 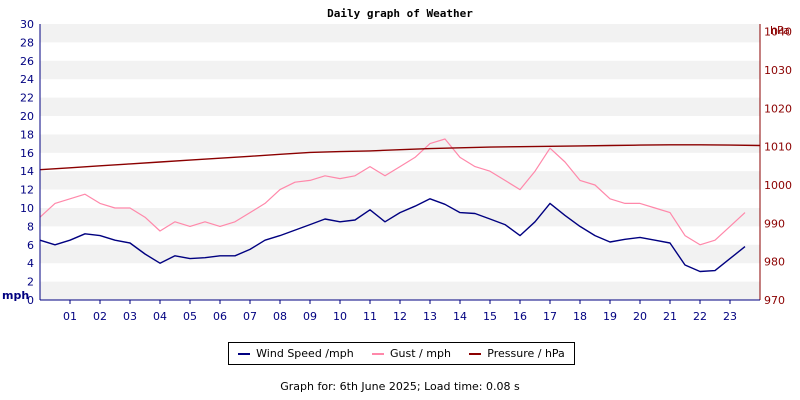 I want to click on right-tick-label: 980, so click(x=774, y=262).